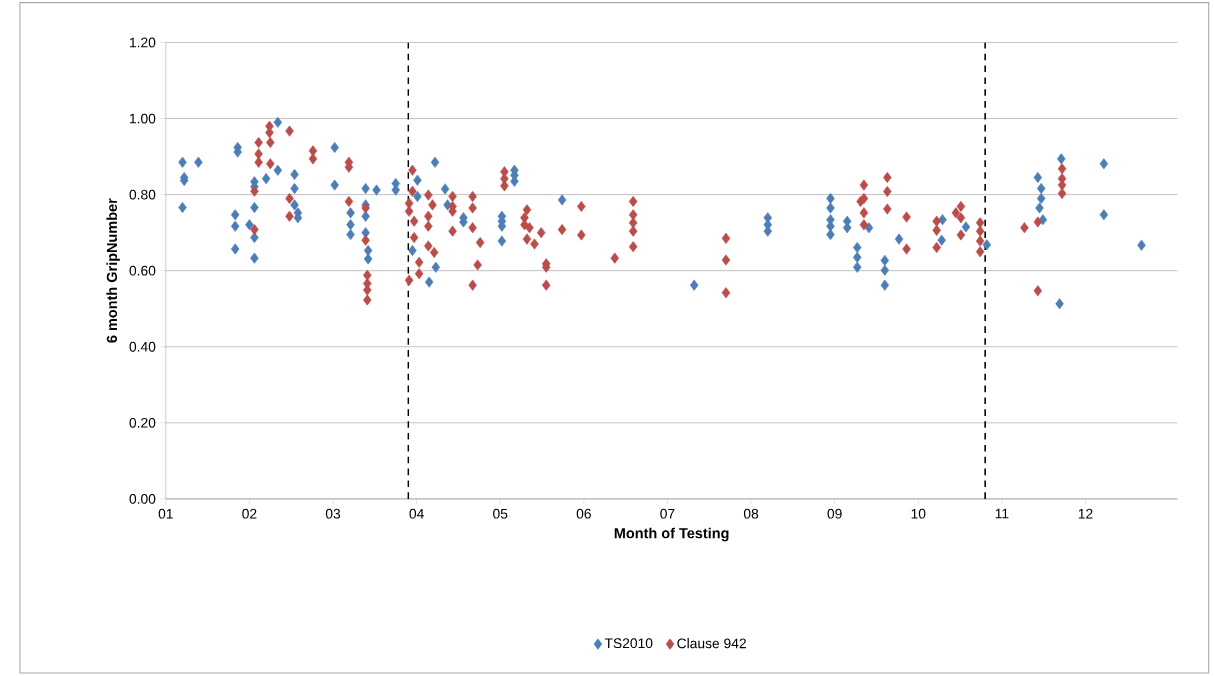 This screenshot has height=676, width=1214. I want to click on legend-label: TS2010, so click(628, 643).